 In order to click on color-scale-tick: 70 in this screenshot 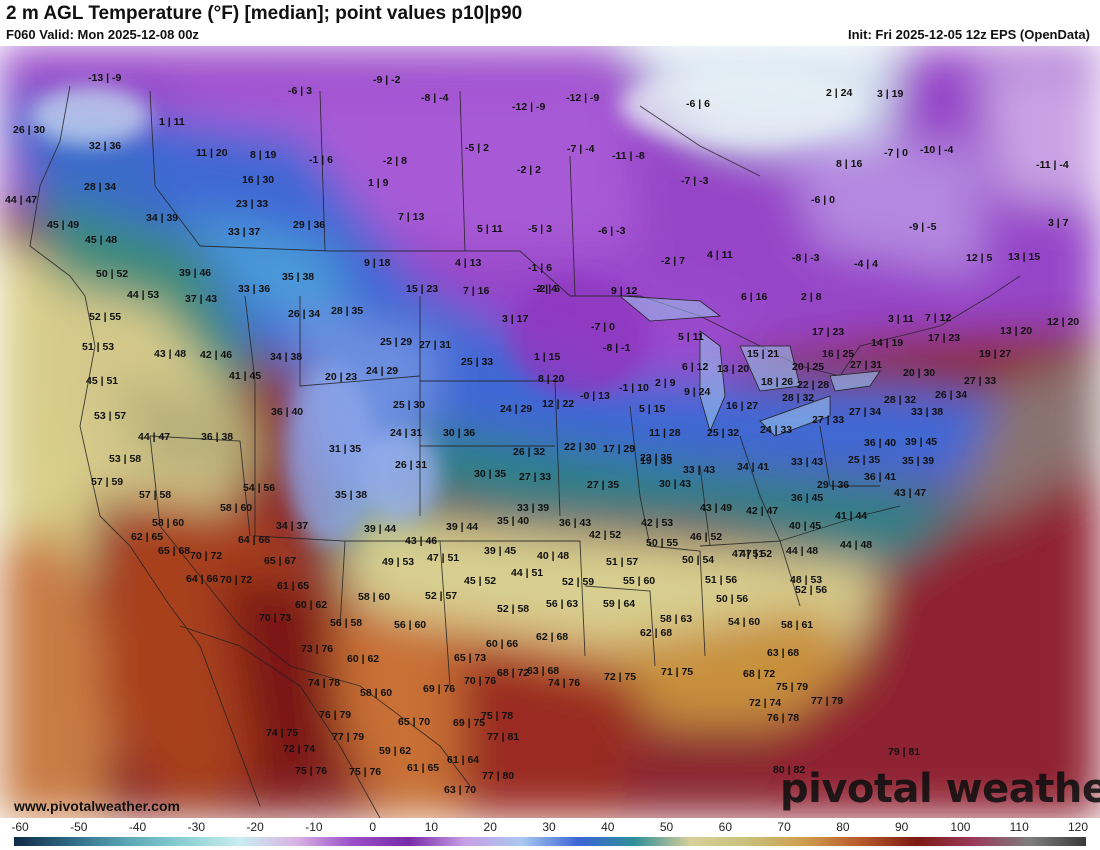, I will do `click(784, 827)`.